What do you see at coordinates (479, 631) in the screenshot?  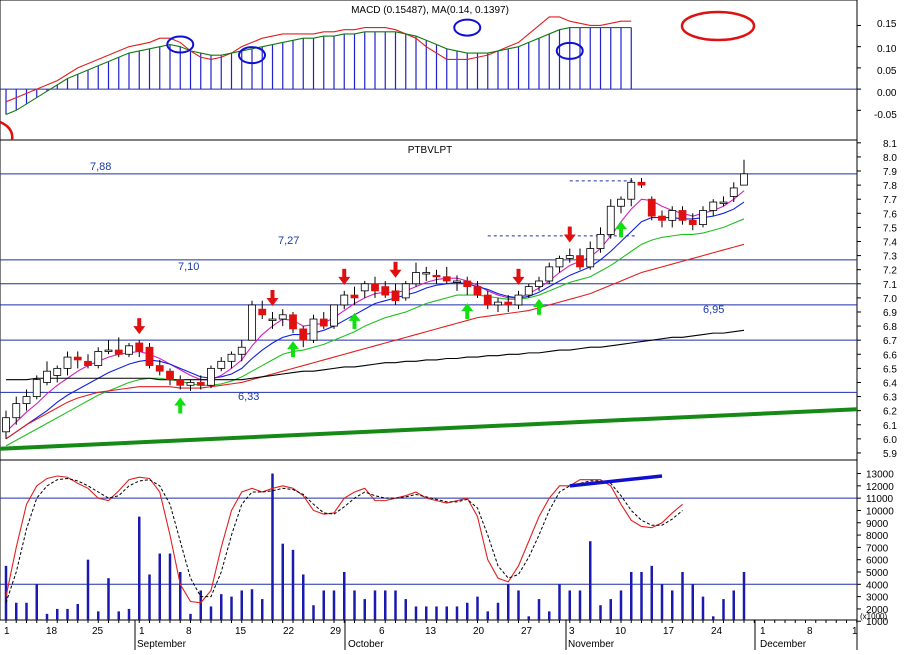 I see `x-day-tick: 20` at bounding box center [479, 631].